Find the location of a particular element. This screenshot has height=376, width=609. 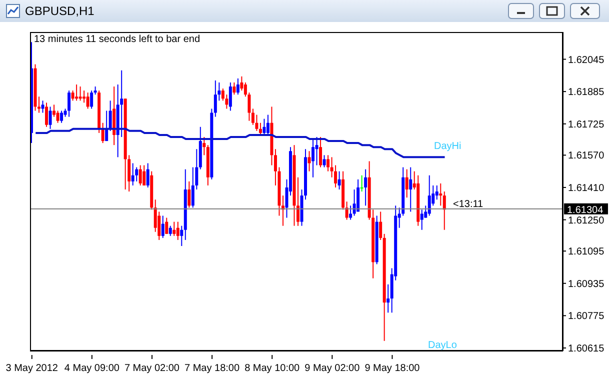

x-tick-label: 4 May 09:00 is located at coordinates (92, 368).